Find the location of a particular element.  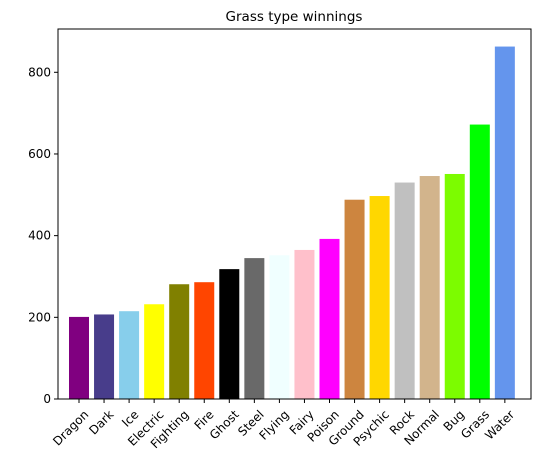

chart-title: Grass type winnings is located at coordinates (294, 17).